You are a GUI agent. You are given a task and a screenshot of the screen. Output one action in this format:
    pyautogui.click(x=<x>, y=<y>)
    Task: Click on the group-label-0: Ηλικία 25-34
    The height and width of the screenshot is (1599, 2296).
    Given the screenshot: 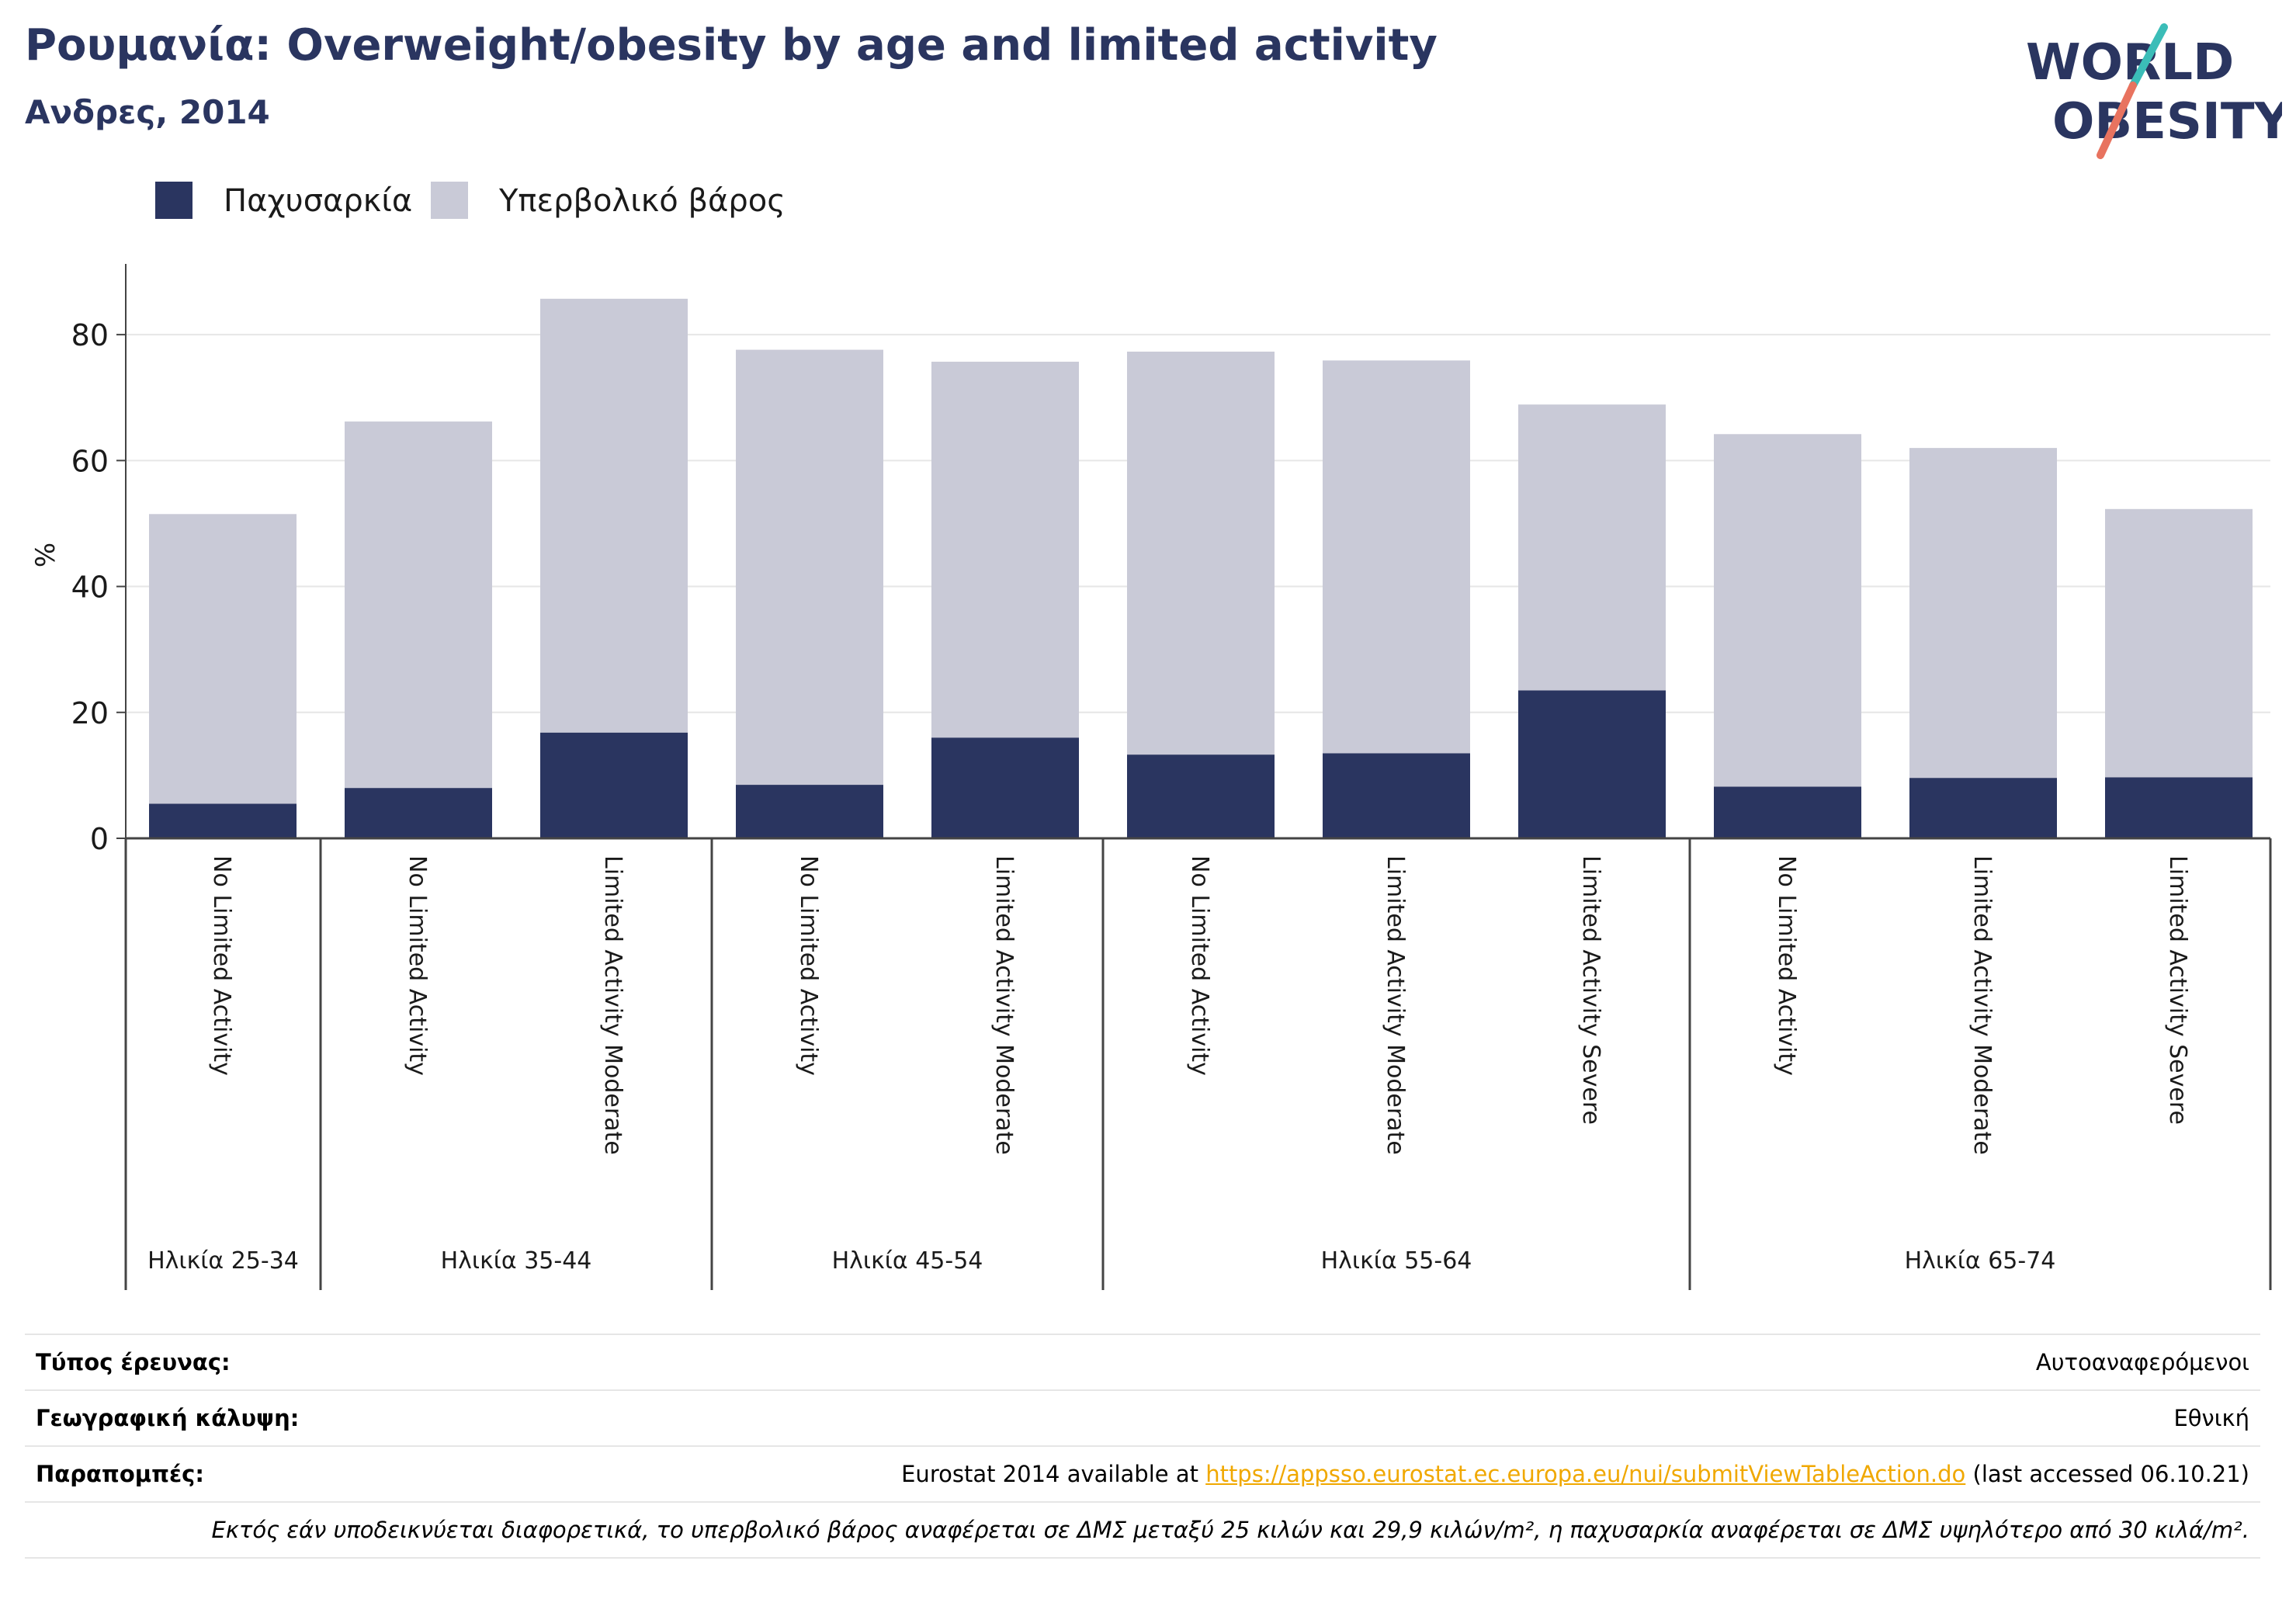 What is the action you would take?
    pyautogui.click(x=223, y=1261)
    